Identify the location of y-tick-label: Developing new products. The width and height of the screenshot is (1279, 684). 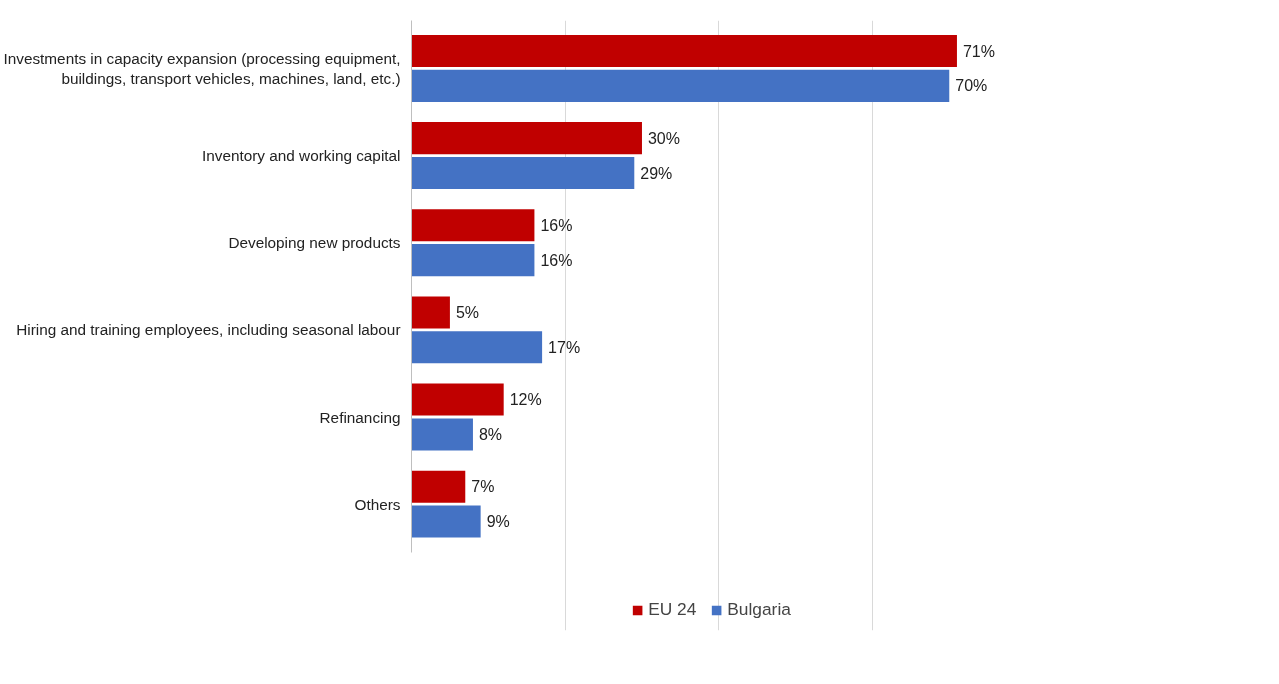
(314, 243).